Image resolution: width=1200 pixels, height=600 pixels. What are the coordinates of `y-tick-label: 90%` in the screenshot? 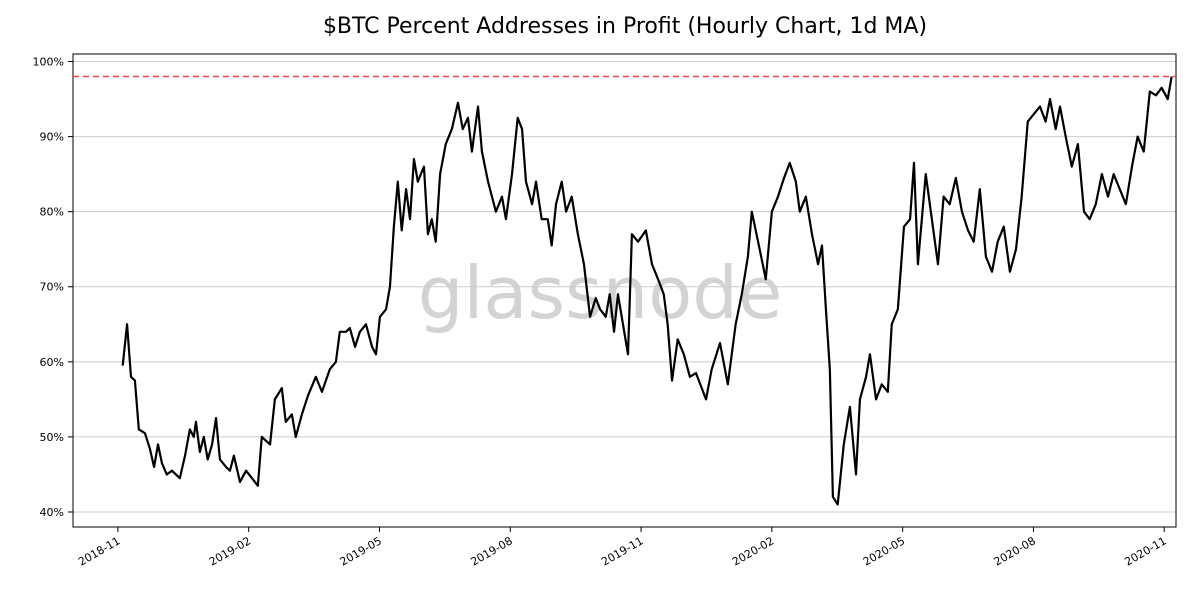 It's located at (52, 137).